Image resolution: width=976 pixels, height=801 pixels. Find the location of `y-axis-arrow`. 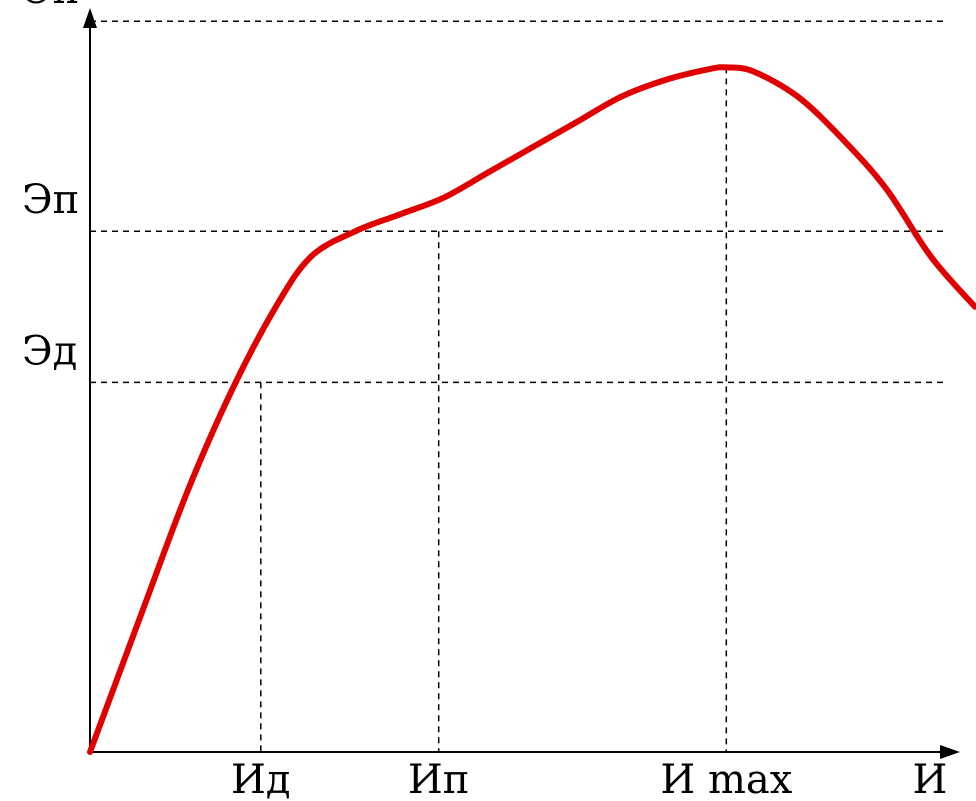

y-axis-arrow is located at coordinates (90, 18).